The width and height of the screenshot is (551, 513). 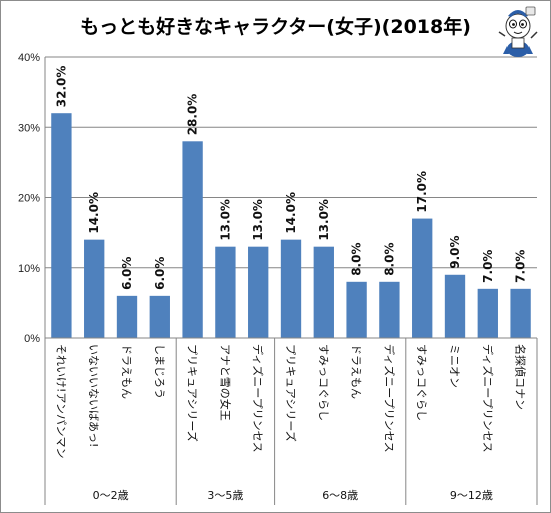 I want to click on y-tick-label: 0%, so click(x=32, y=339).